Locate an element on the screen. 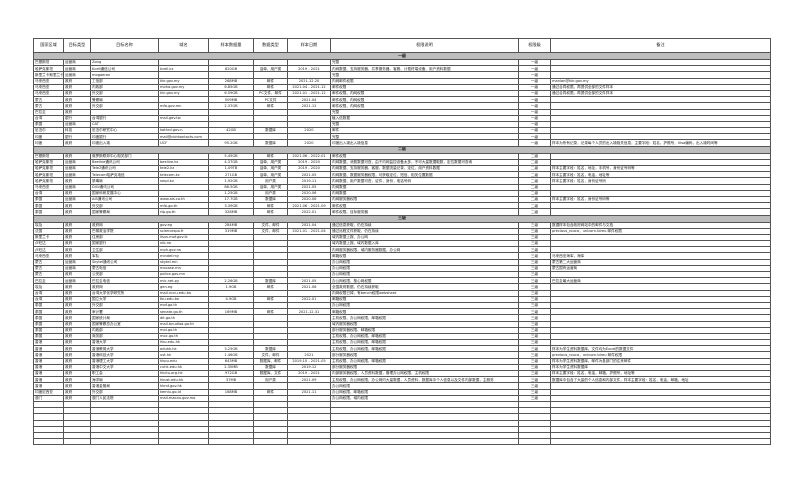  section-header: 二級 is located at coordinates (402, 149).